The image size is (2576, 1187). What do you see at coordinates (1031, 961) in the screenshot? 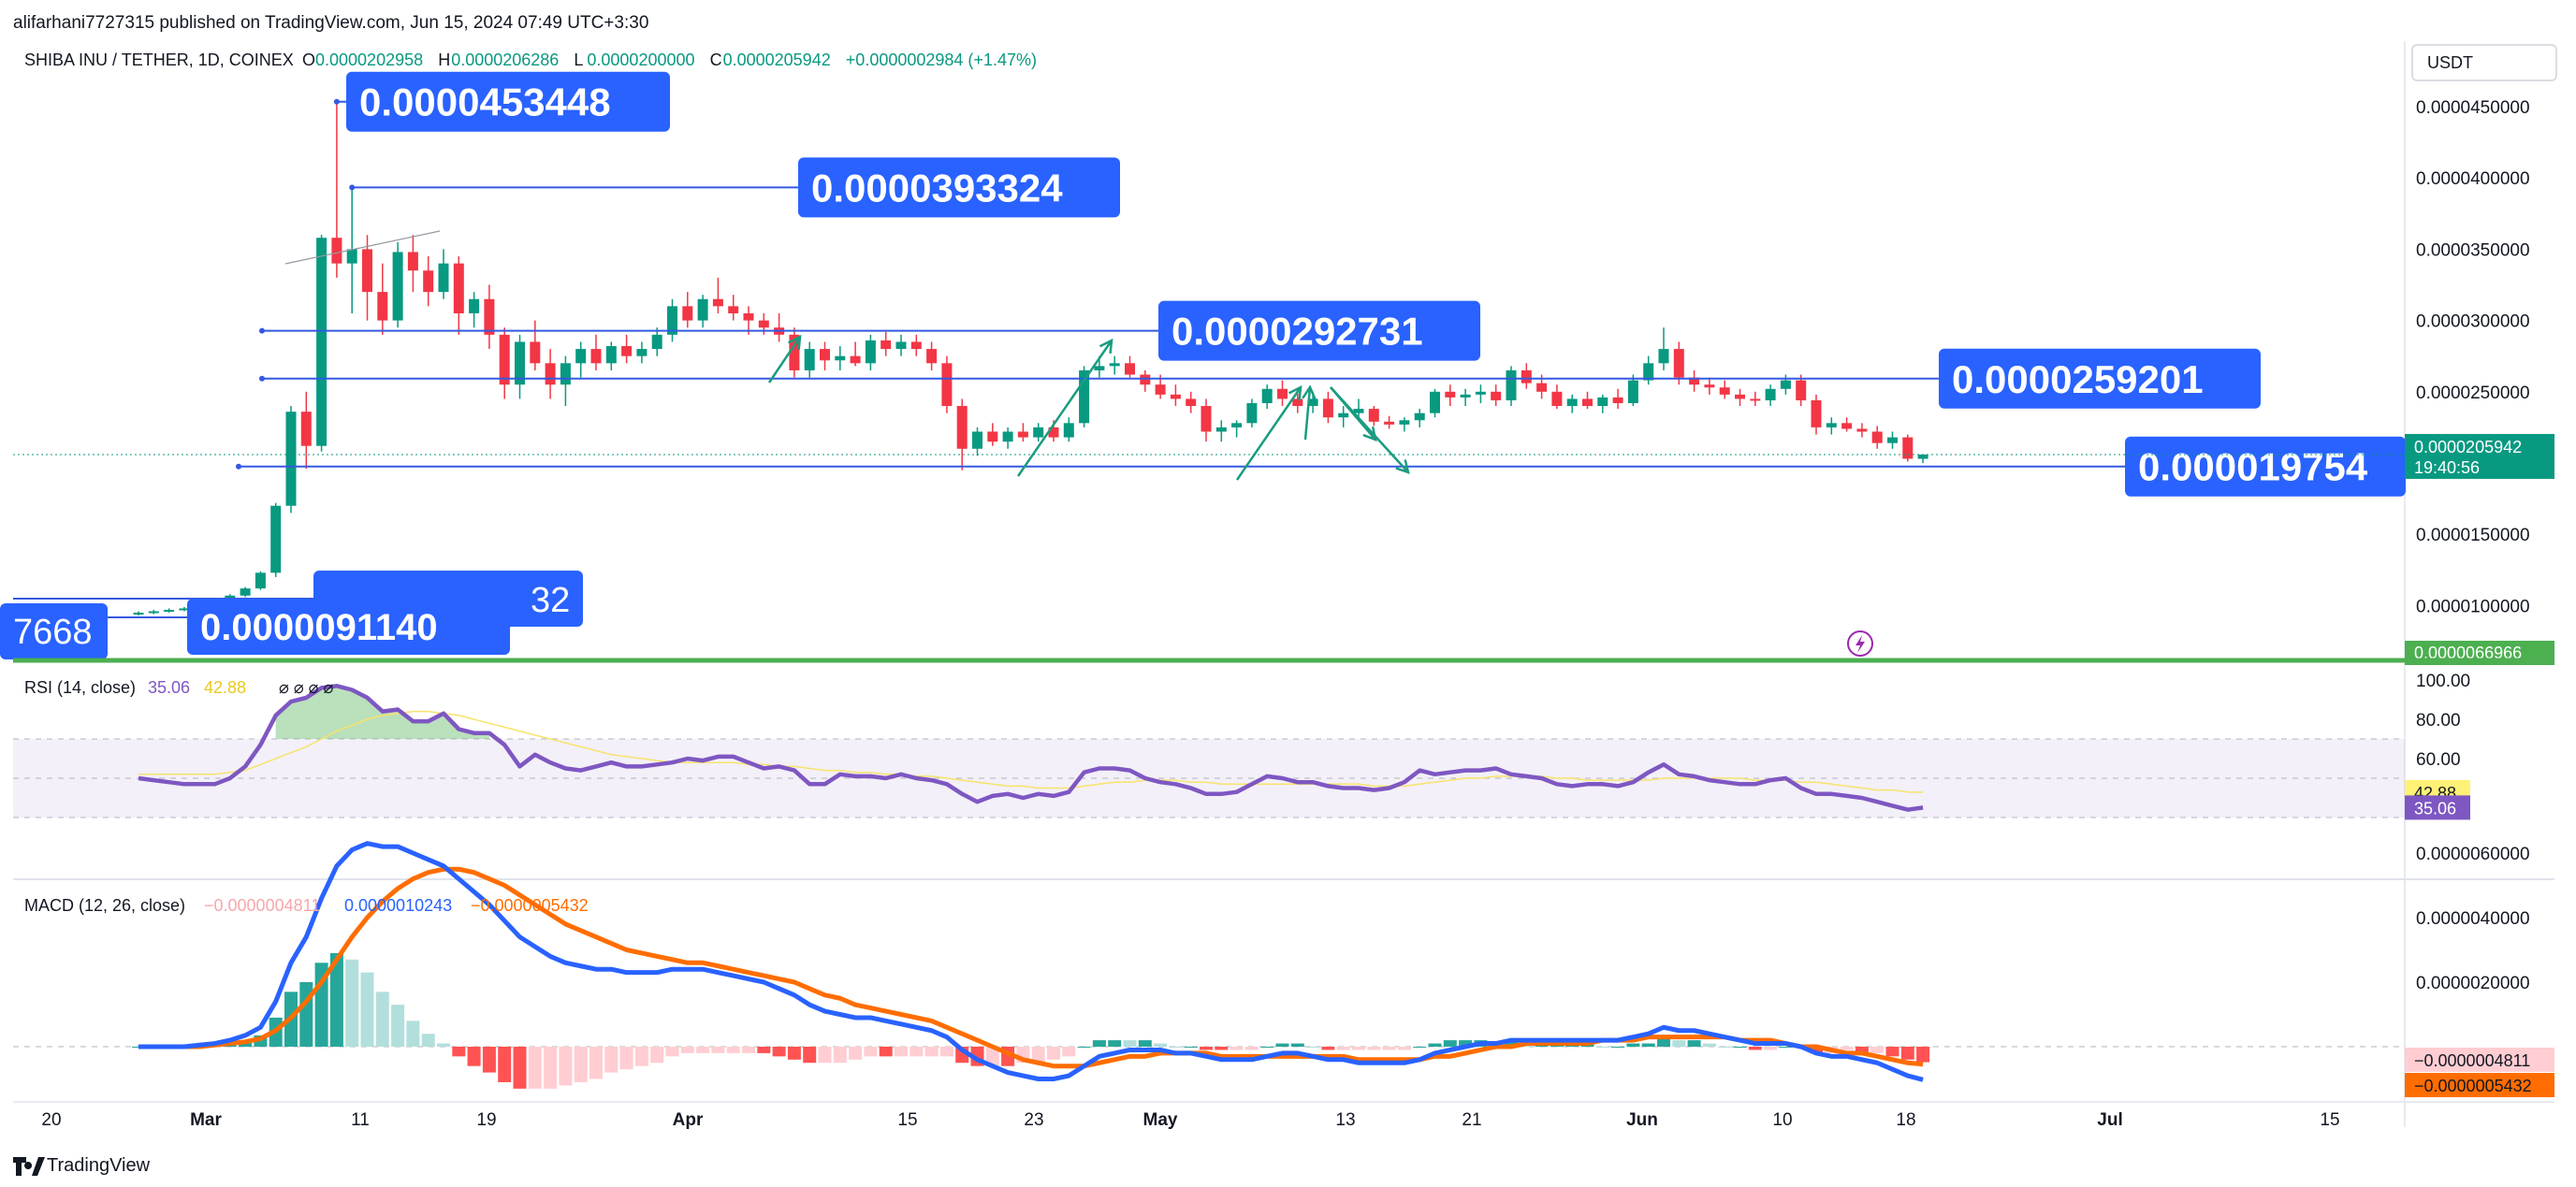
I see `macd-line` at bounding box center [1031, 961].